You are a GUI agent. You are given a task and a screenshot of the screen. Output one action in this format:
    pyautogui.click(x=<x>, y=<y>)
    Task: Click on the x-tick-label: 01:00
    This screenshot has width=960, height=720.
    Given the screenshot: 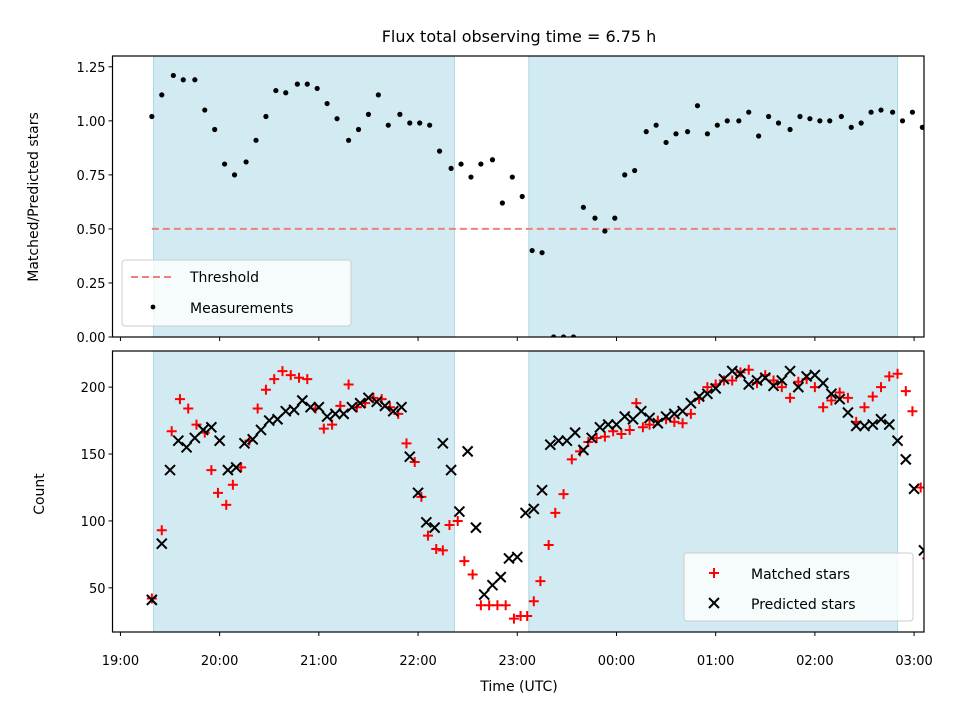 What is the action you would take?
    pyautogui.click(x=715, y=661)
    